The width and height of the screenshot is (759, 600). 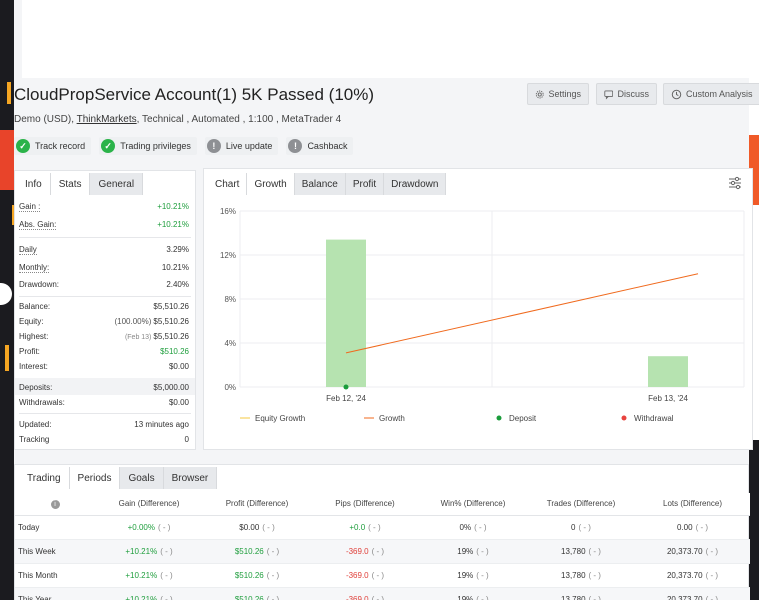 What do you see at coordinates (295, 146) in the screenshot?
I see `warning-icon: !` at bounding box center [295, 146].